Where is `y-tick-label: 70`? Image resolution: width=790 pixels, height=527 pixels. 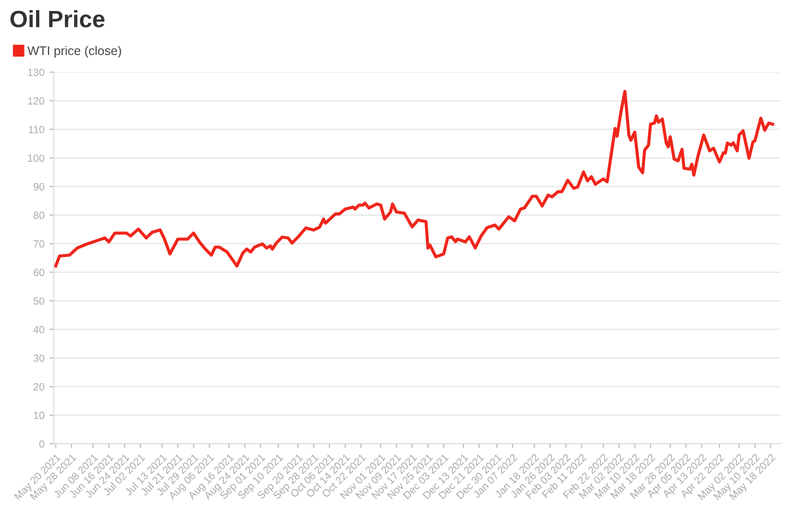 y-tick-label: 70 is located at coordinates (39, 244).